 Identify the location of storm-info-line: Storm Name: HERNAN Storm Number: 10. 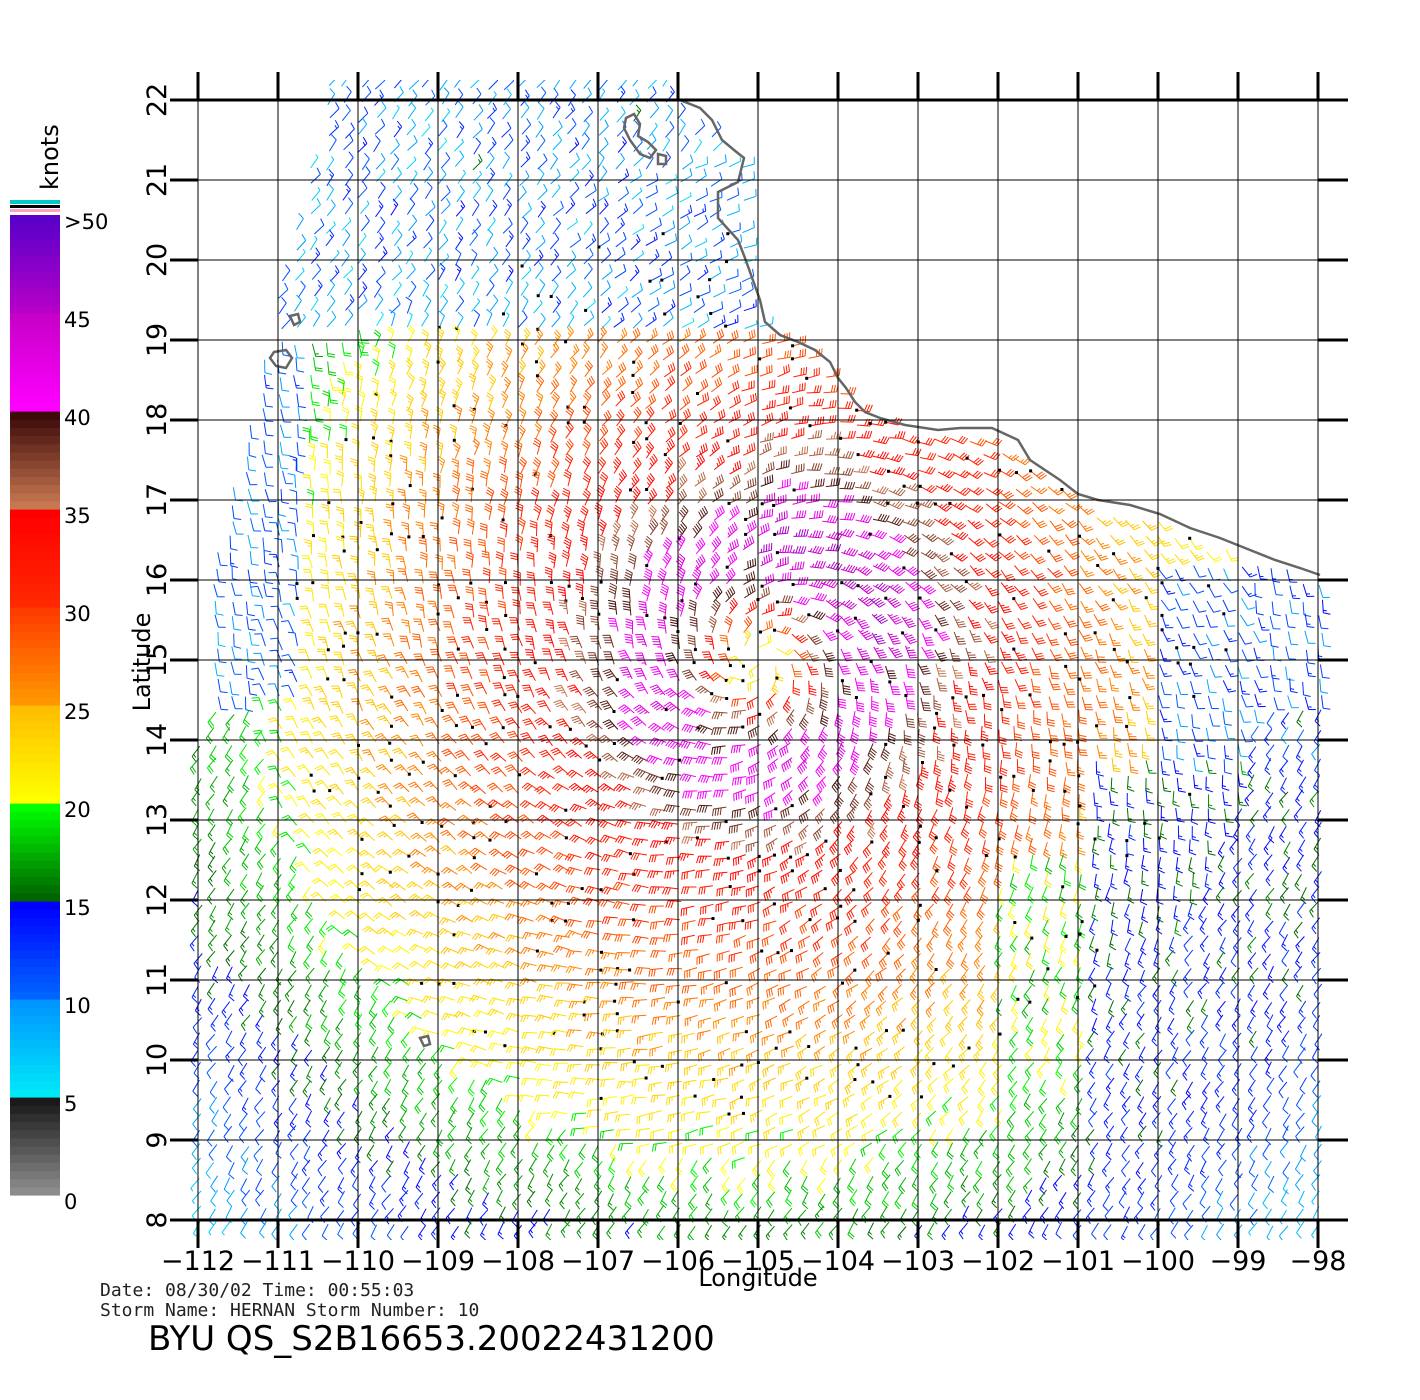
(289, 1310).